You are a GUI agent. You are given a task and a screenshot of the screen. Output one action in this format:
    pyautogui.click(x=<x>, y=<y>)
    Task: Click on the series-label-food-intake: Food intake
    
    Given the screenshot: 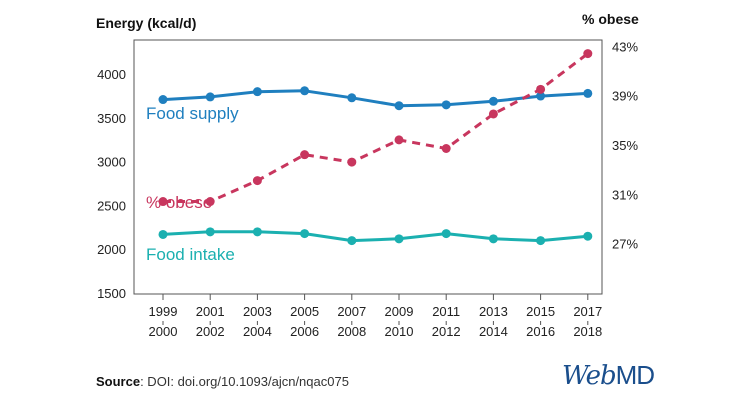 What is the action you would take?
    pyautogui.click(x=190, y=254)
    